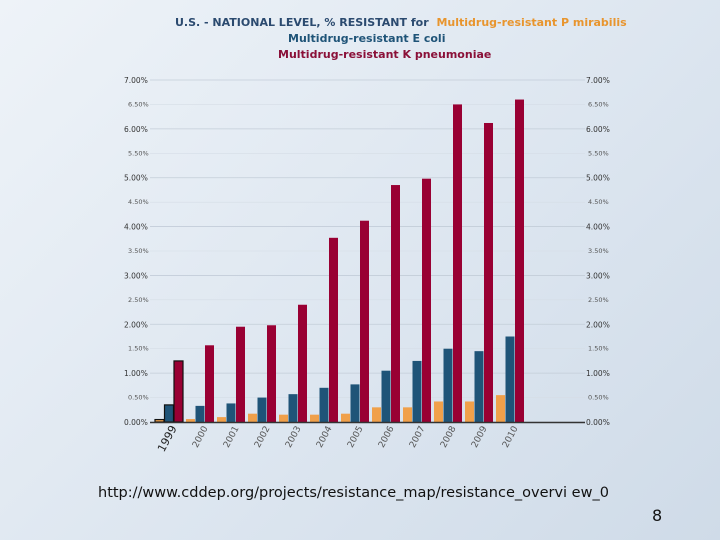  Describe the element at coordinates (138, 398) in the screenshot. I see `y-tick-left: 0.50%` at that location.